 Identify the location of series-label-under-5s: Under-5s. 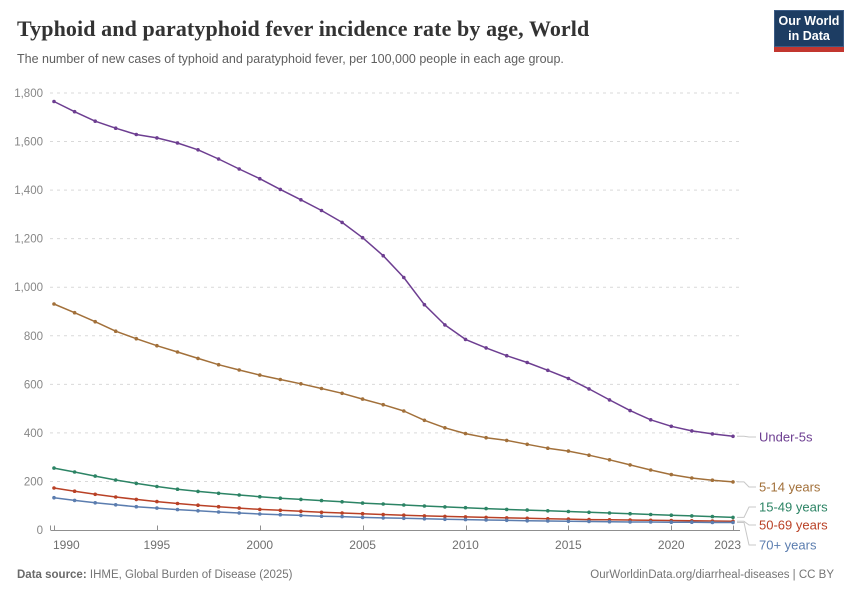
(786, 437).